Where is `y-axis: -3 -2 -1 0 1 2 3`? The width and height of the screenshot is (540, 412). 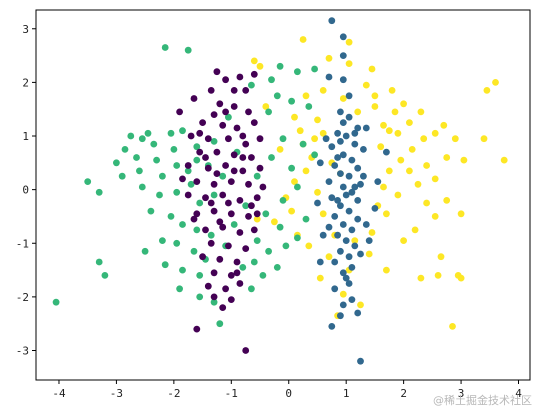 y-axis: -3 -2 -1 0 1 2 3 is located at coordinates (26, 190).